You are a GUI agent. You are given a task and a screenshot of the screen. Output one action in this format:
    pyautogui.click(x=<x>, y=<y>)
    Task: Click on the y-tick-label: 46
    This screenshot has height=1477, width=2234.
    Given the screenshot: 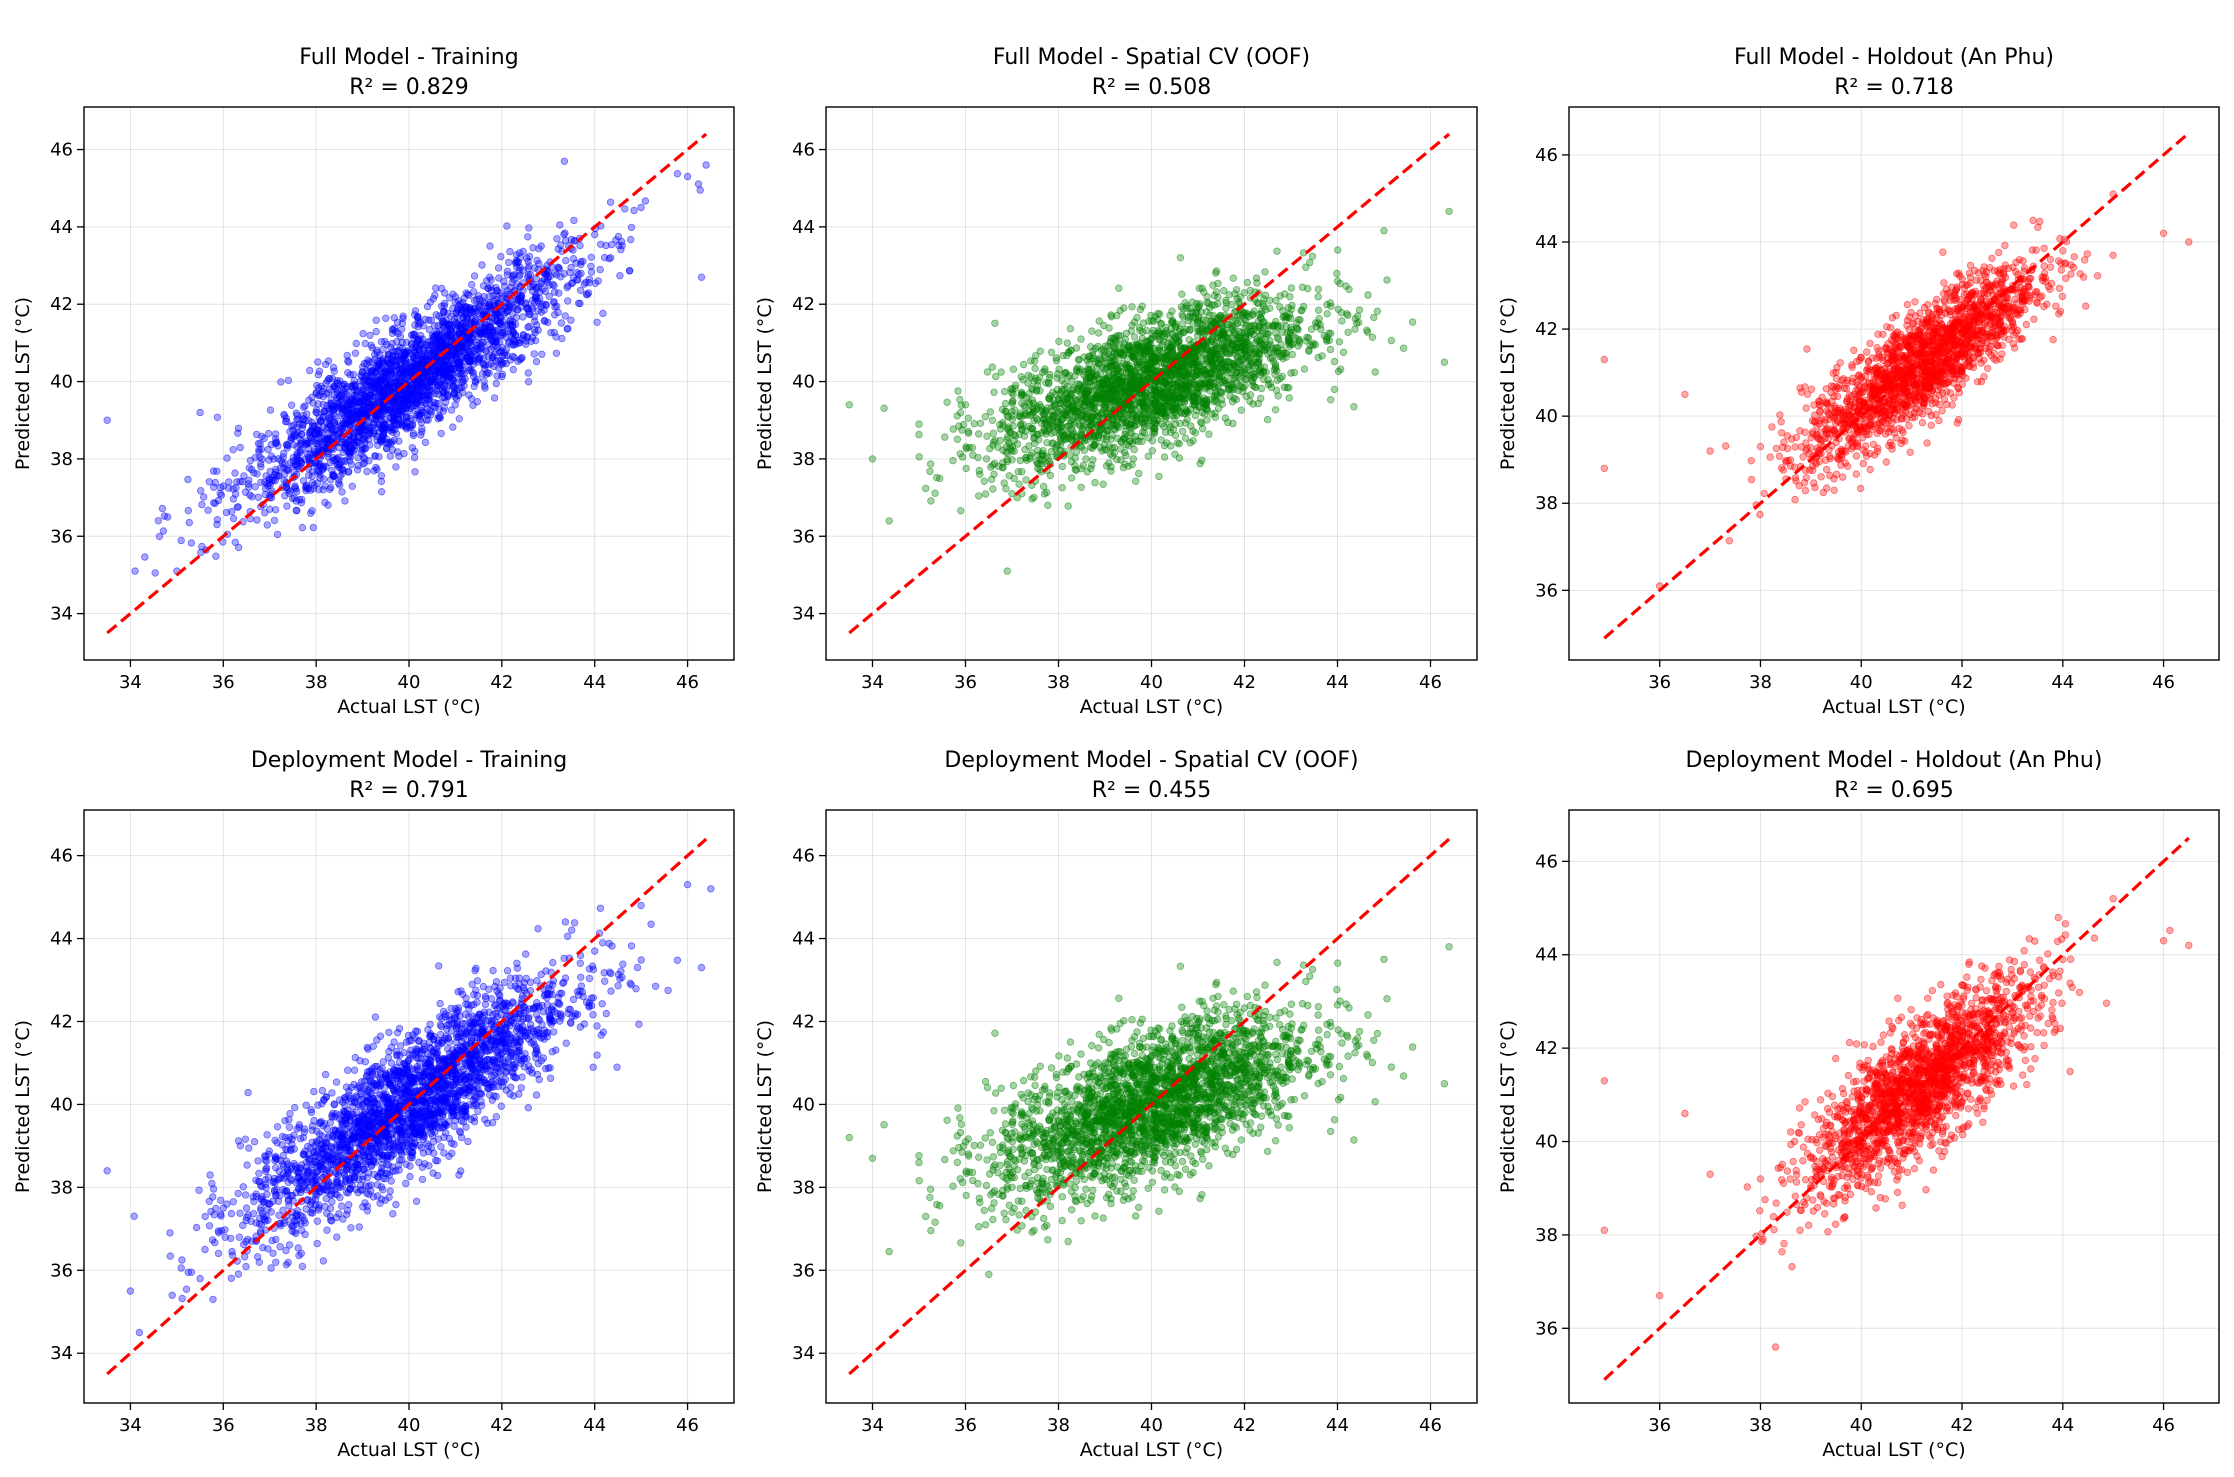 What is the action you would take?
    pyautogui.click(x=803, y=150)
    